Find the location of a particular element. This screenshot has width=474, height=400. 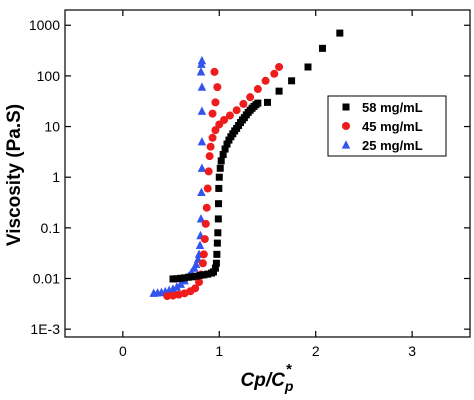

y-tick-label: 10 is located at coordinates (52, 127).